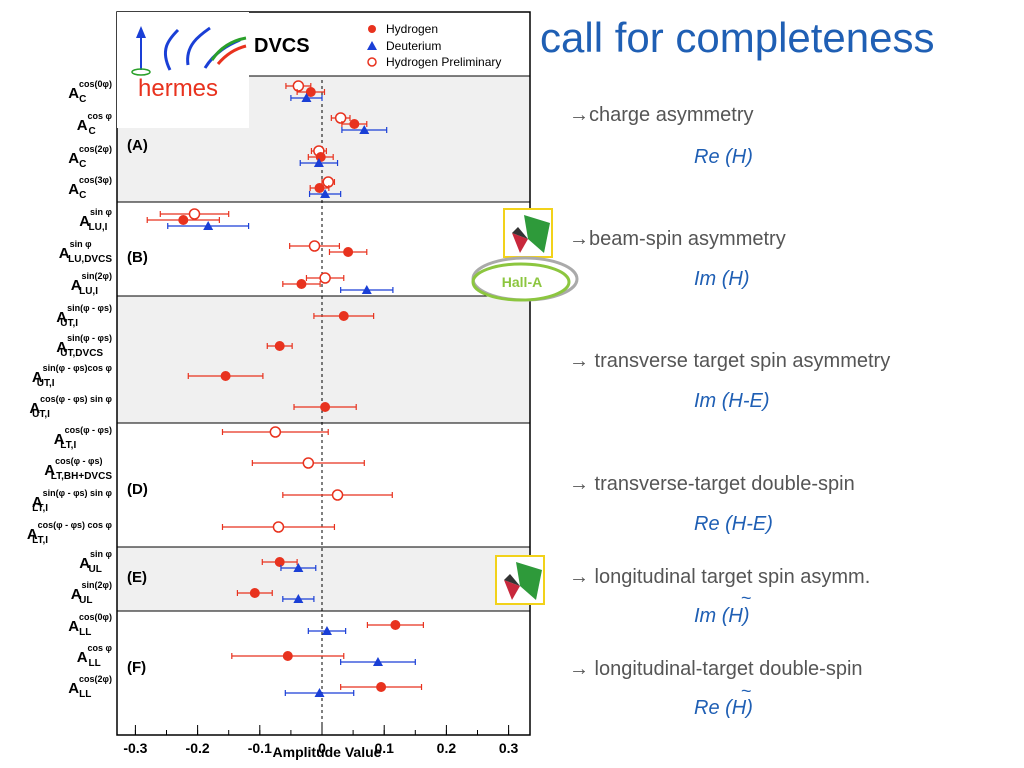  Describe the element at coordinates (260, 748) in the screenshot. I see `x-tick-label-2: -0.1` at that location.